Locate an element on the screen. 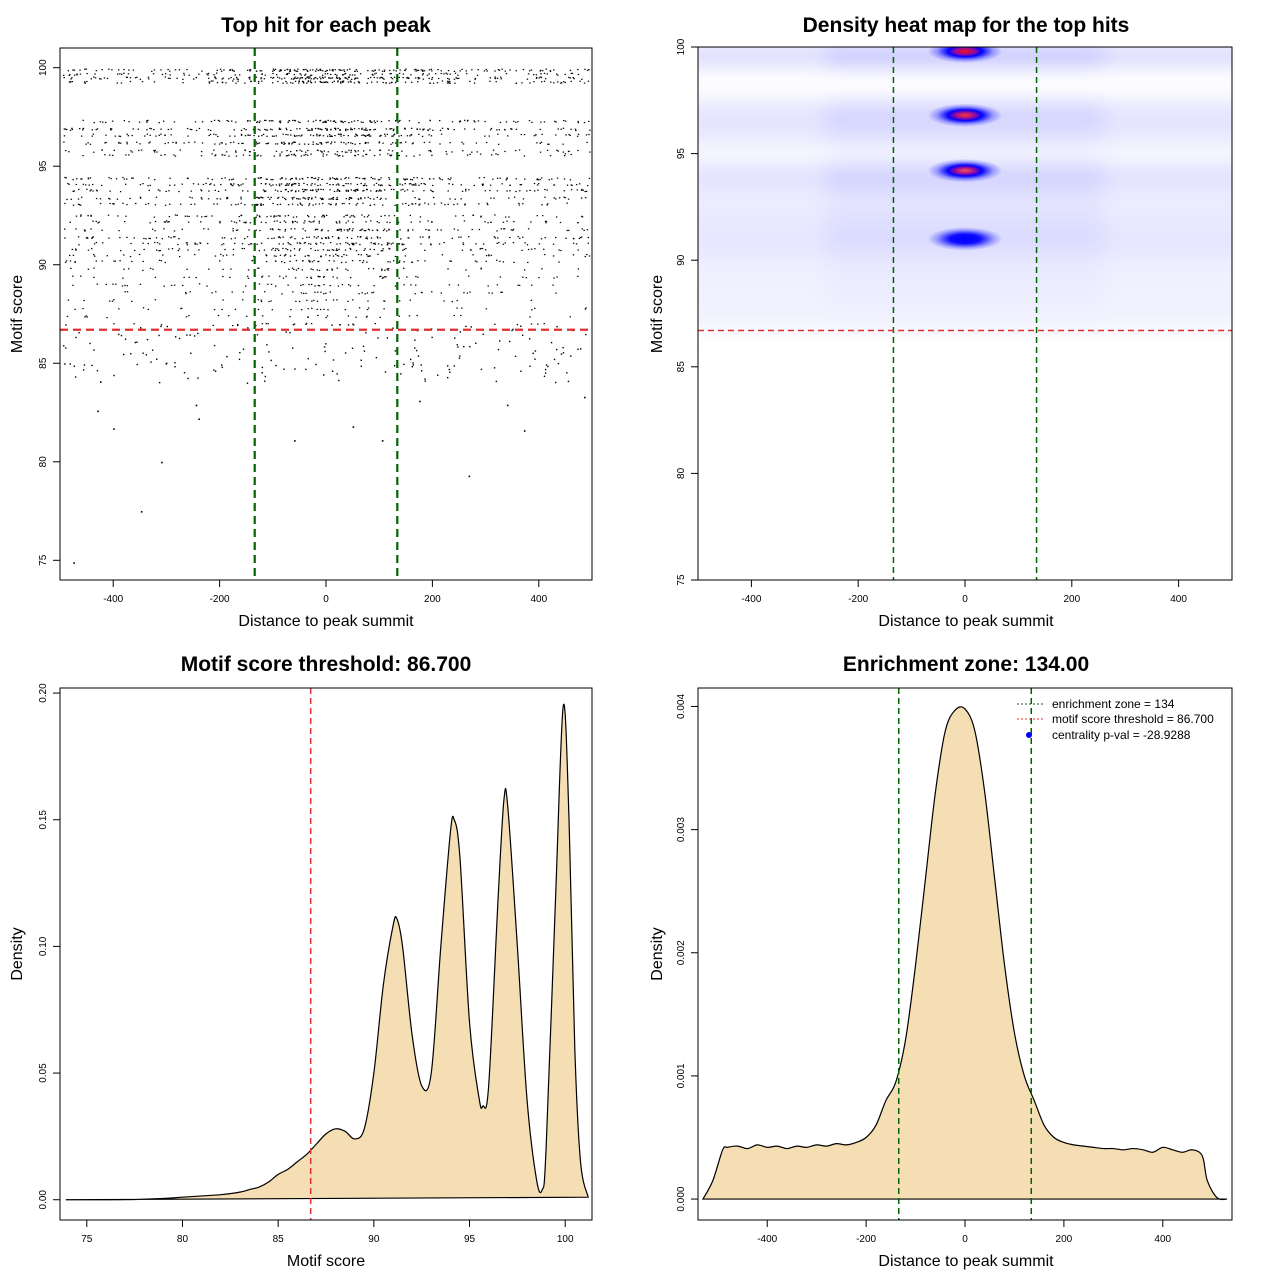 This screenshot has height=1280, width=1280. scatter-y-tick-label: 85 is located at coordinates (43, 363).